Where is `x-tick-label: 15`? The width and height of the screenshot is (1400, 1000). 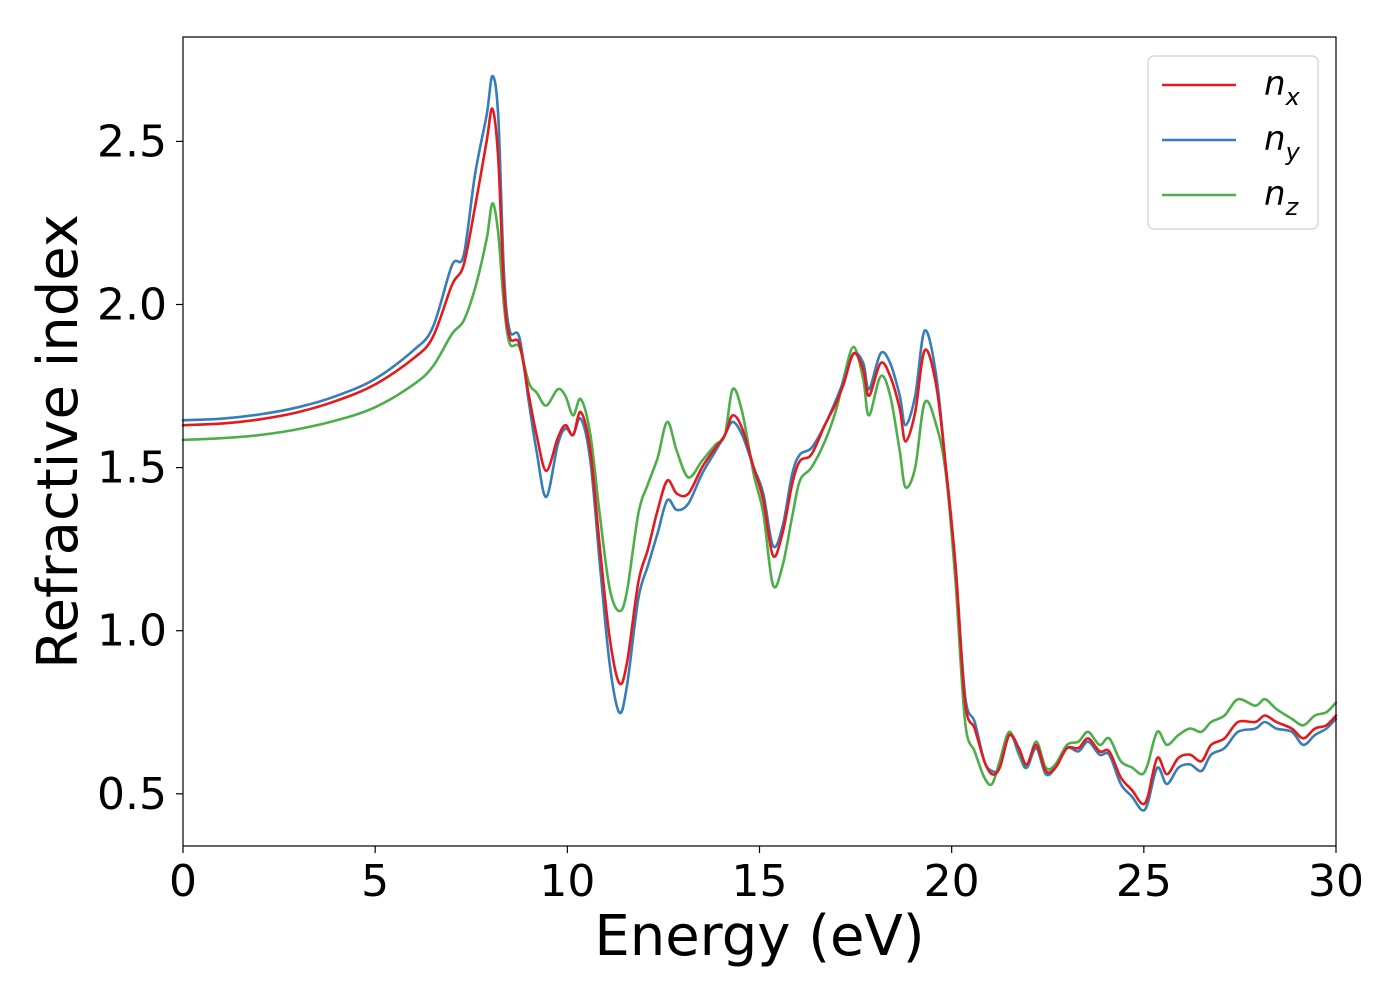
x-tick-label: 15 is located at coordinates (760, 881).